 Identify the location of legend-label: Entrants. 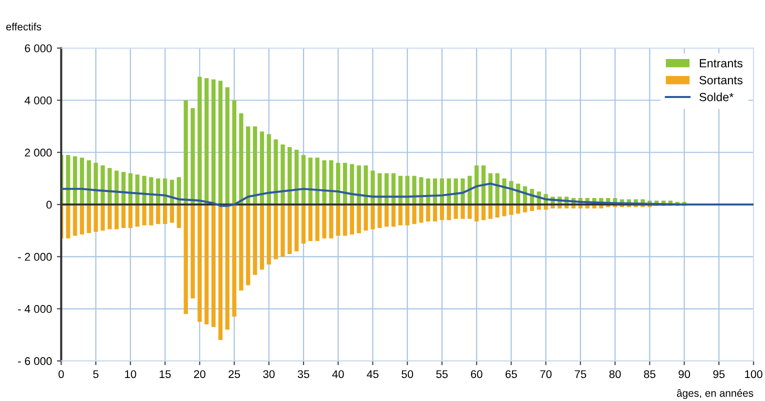
(721, 63).